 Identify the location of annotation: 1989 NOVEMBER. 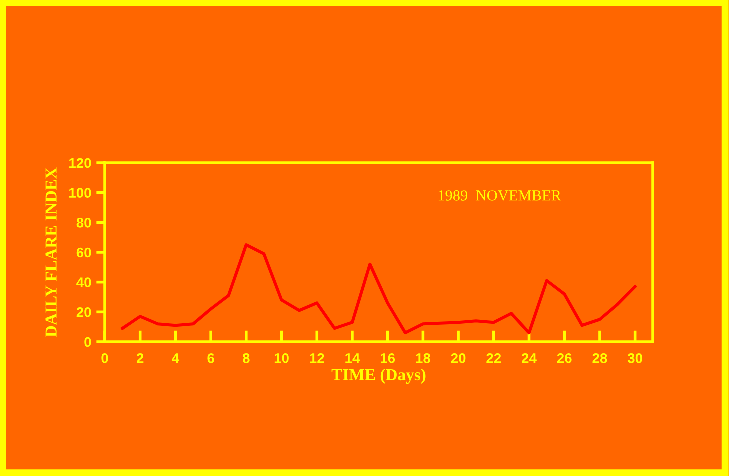
(500, 195).